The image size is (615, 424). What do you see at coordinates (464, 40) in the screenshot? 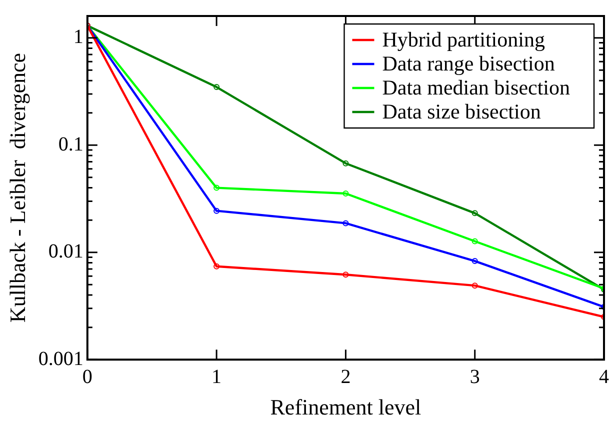
I see `legend-label: Hybrid partitioning` at bounding box center [464, 40].